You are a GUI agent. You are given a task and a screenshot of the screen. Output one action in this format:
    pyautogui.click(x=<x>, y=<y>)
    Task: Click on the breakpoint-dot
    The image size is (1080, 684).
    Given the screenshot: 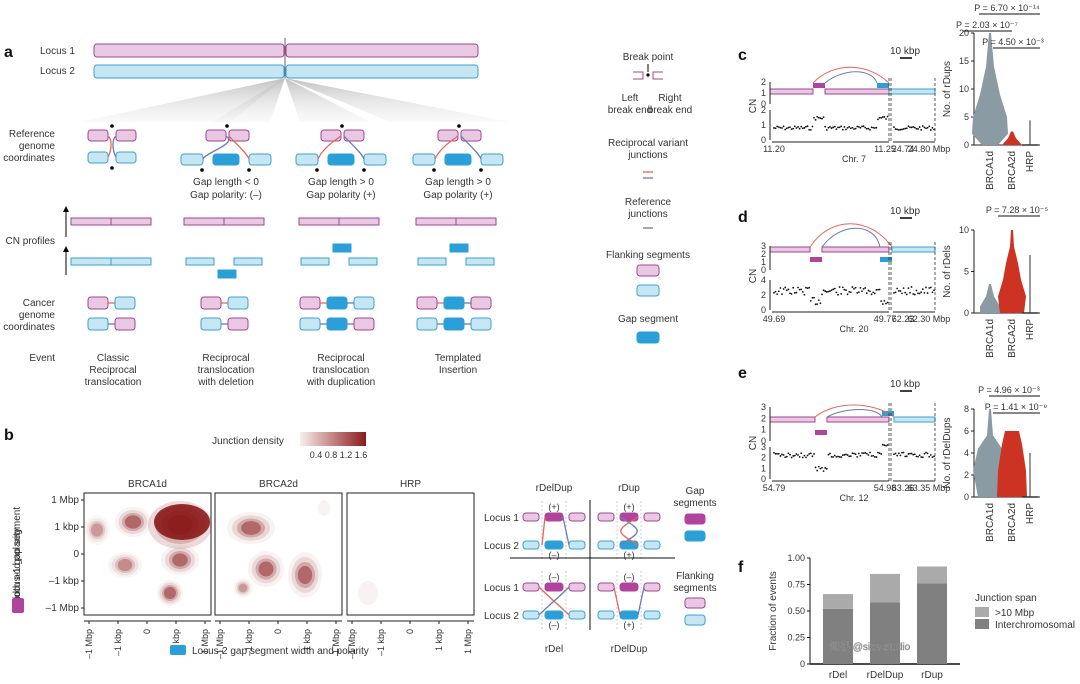 What is the action you would take?
    pyautogui.click(x=459, y=126)
    